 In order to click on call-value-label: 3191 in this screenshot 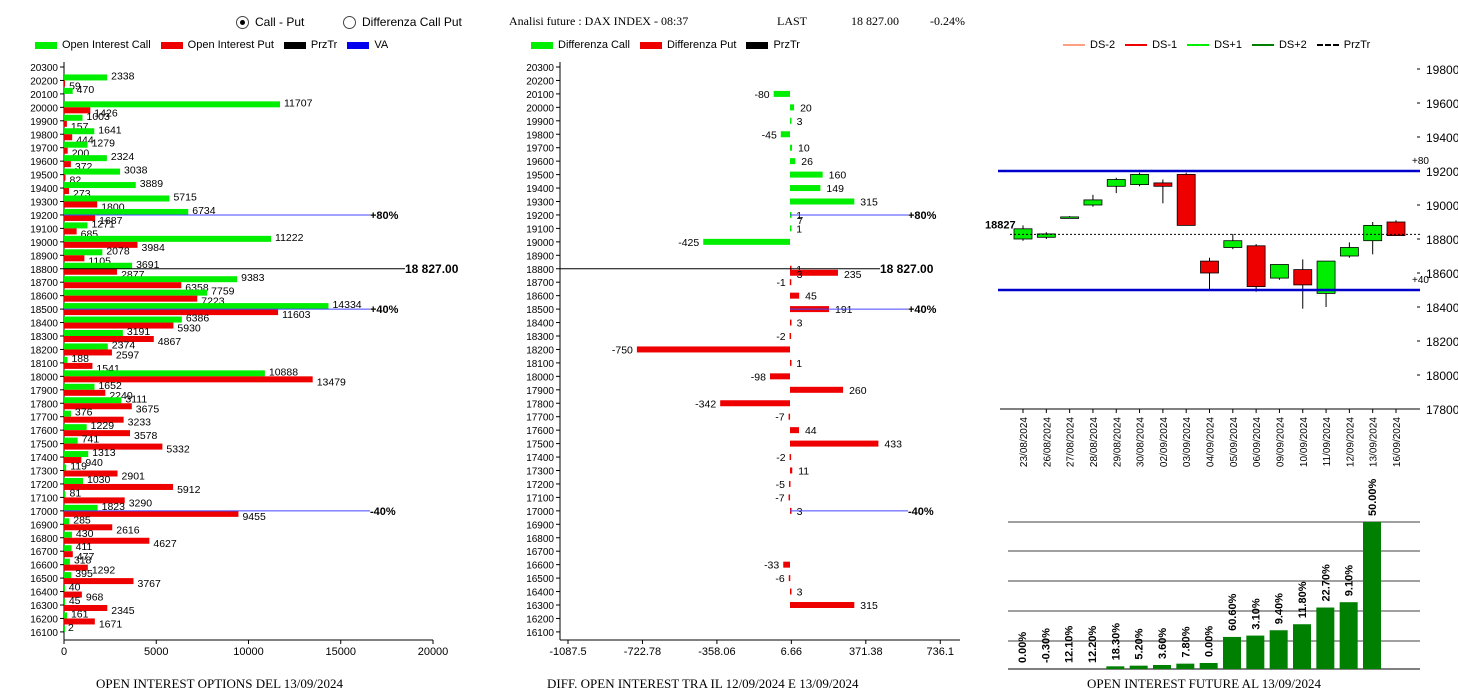, I will do `click(139, 332)`.